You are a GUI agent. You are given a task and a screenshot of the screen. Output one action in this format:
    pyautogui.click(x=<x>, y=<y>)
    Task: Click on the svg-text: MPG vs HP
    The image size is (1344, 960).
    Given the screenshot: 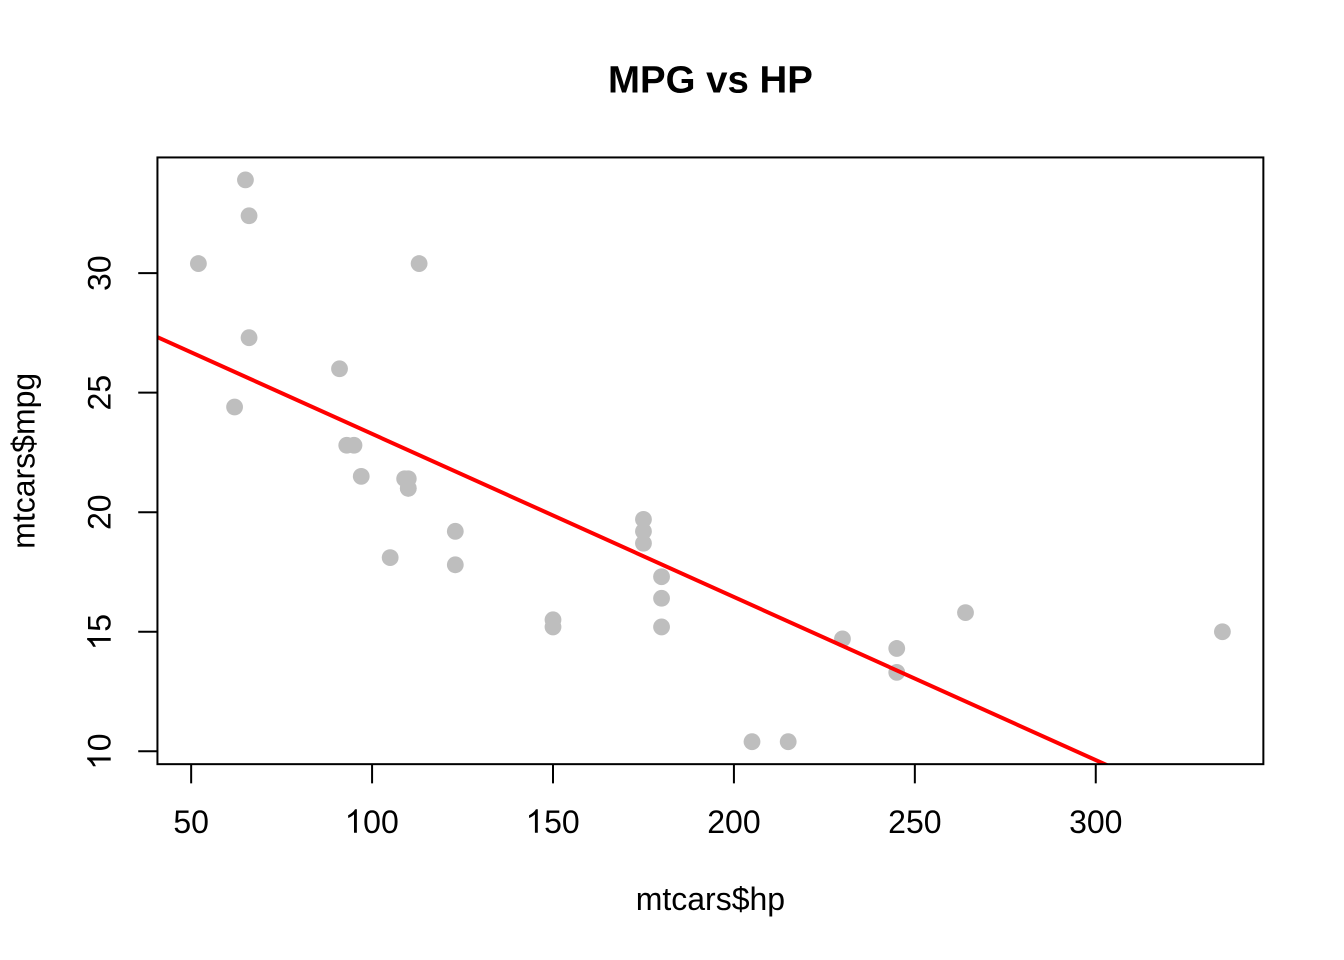 What is the action you would take?
    pyautogui.click(x=710, y=80)
    